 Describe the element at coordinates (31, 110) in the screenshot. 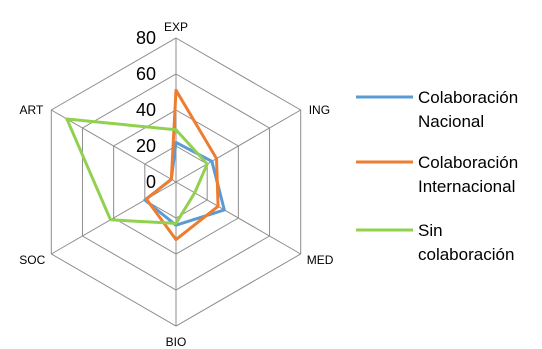

I see `category-label-art: ART` at that location.